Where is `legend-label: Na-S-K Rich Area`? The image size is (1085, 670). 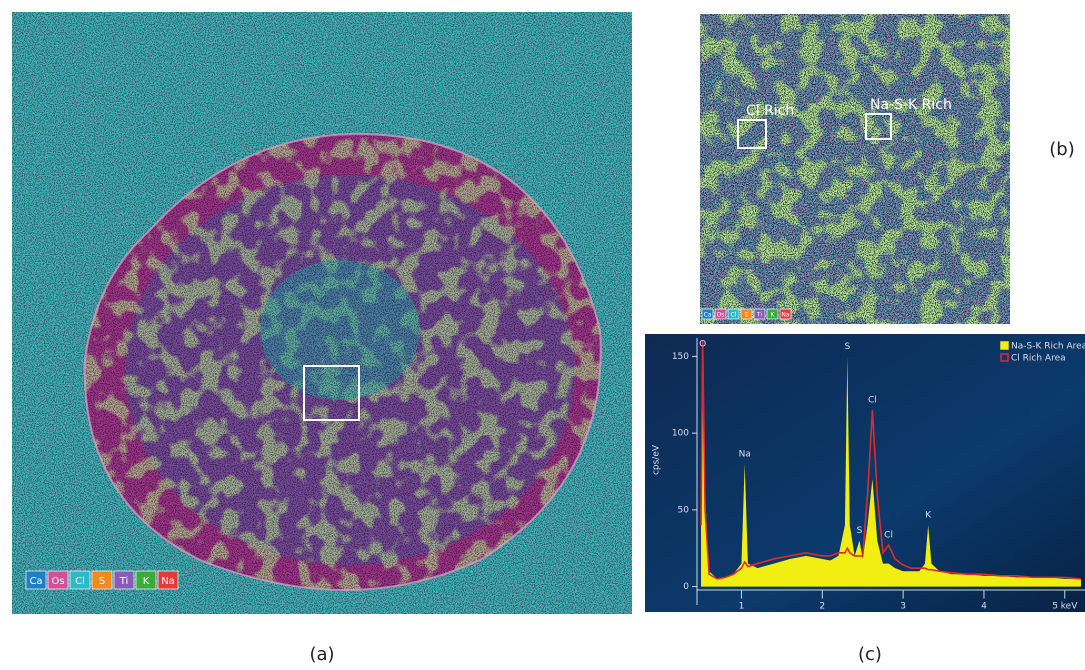
legend-label: Na-S-K Rich Area is located at coordinates (1048, 347).